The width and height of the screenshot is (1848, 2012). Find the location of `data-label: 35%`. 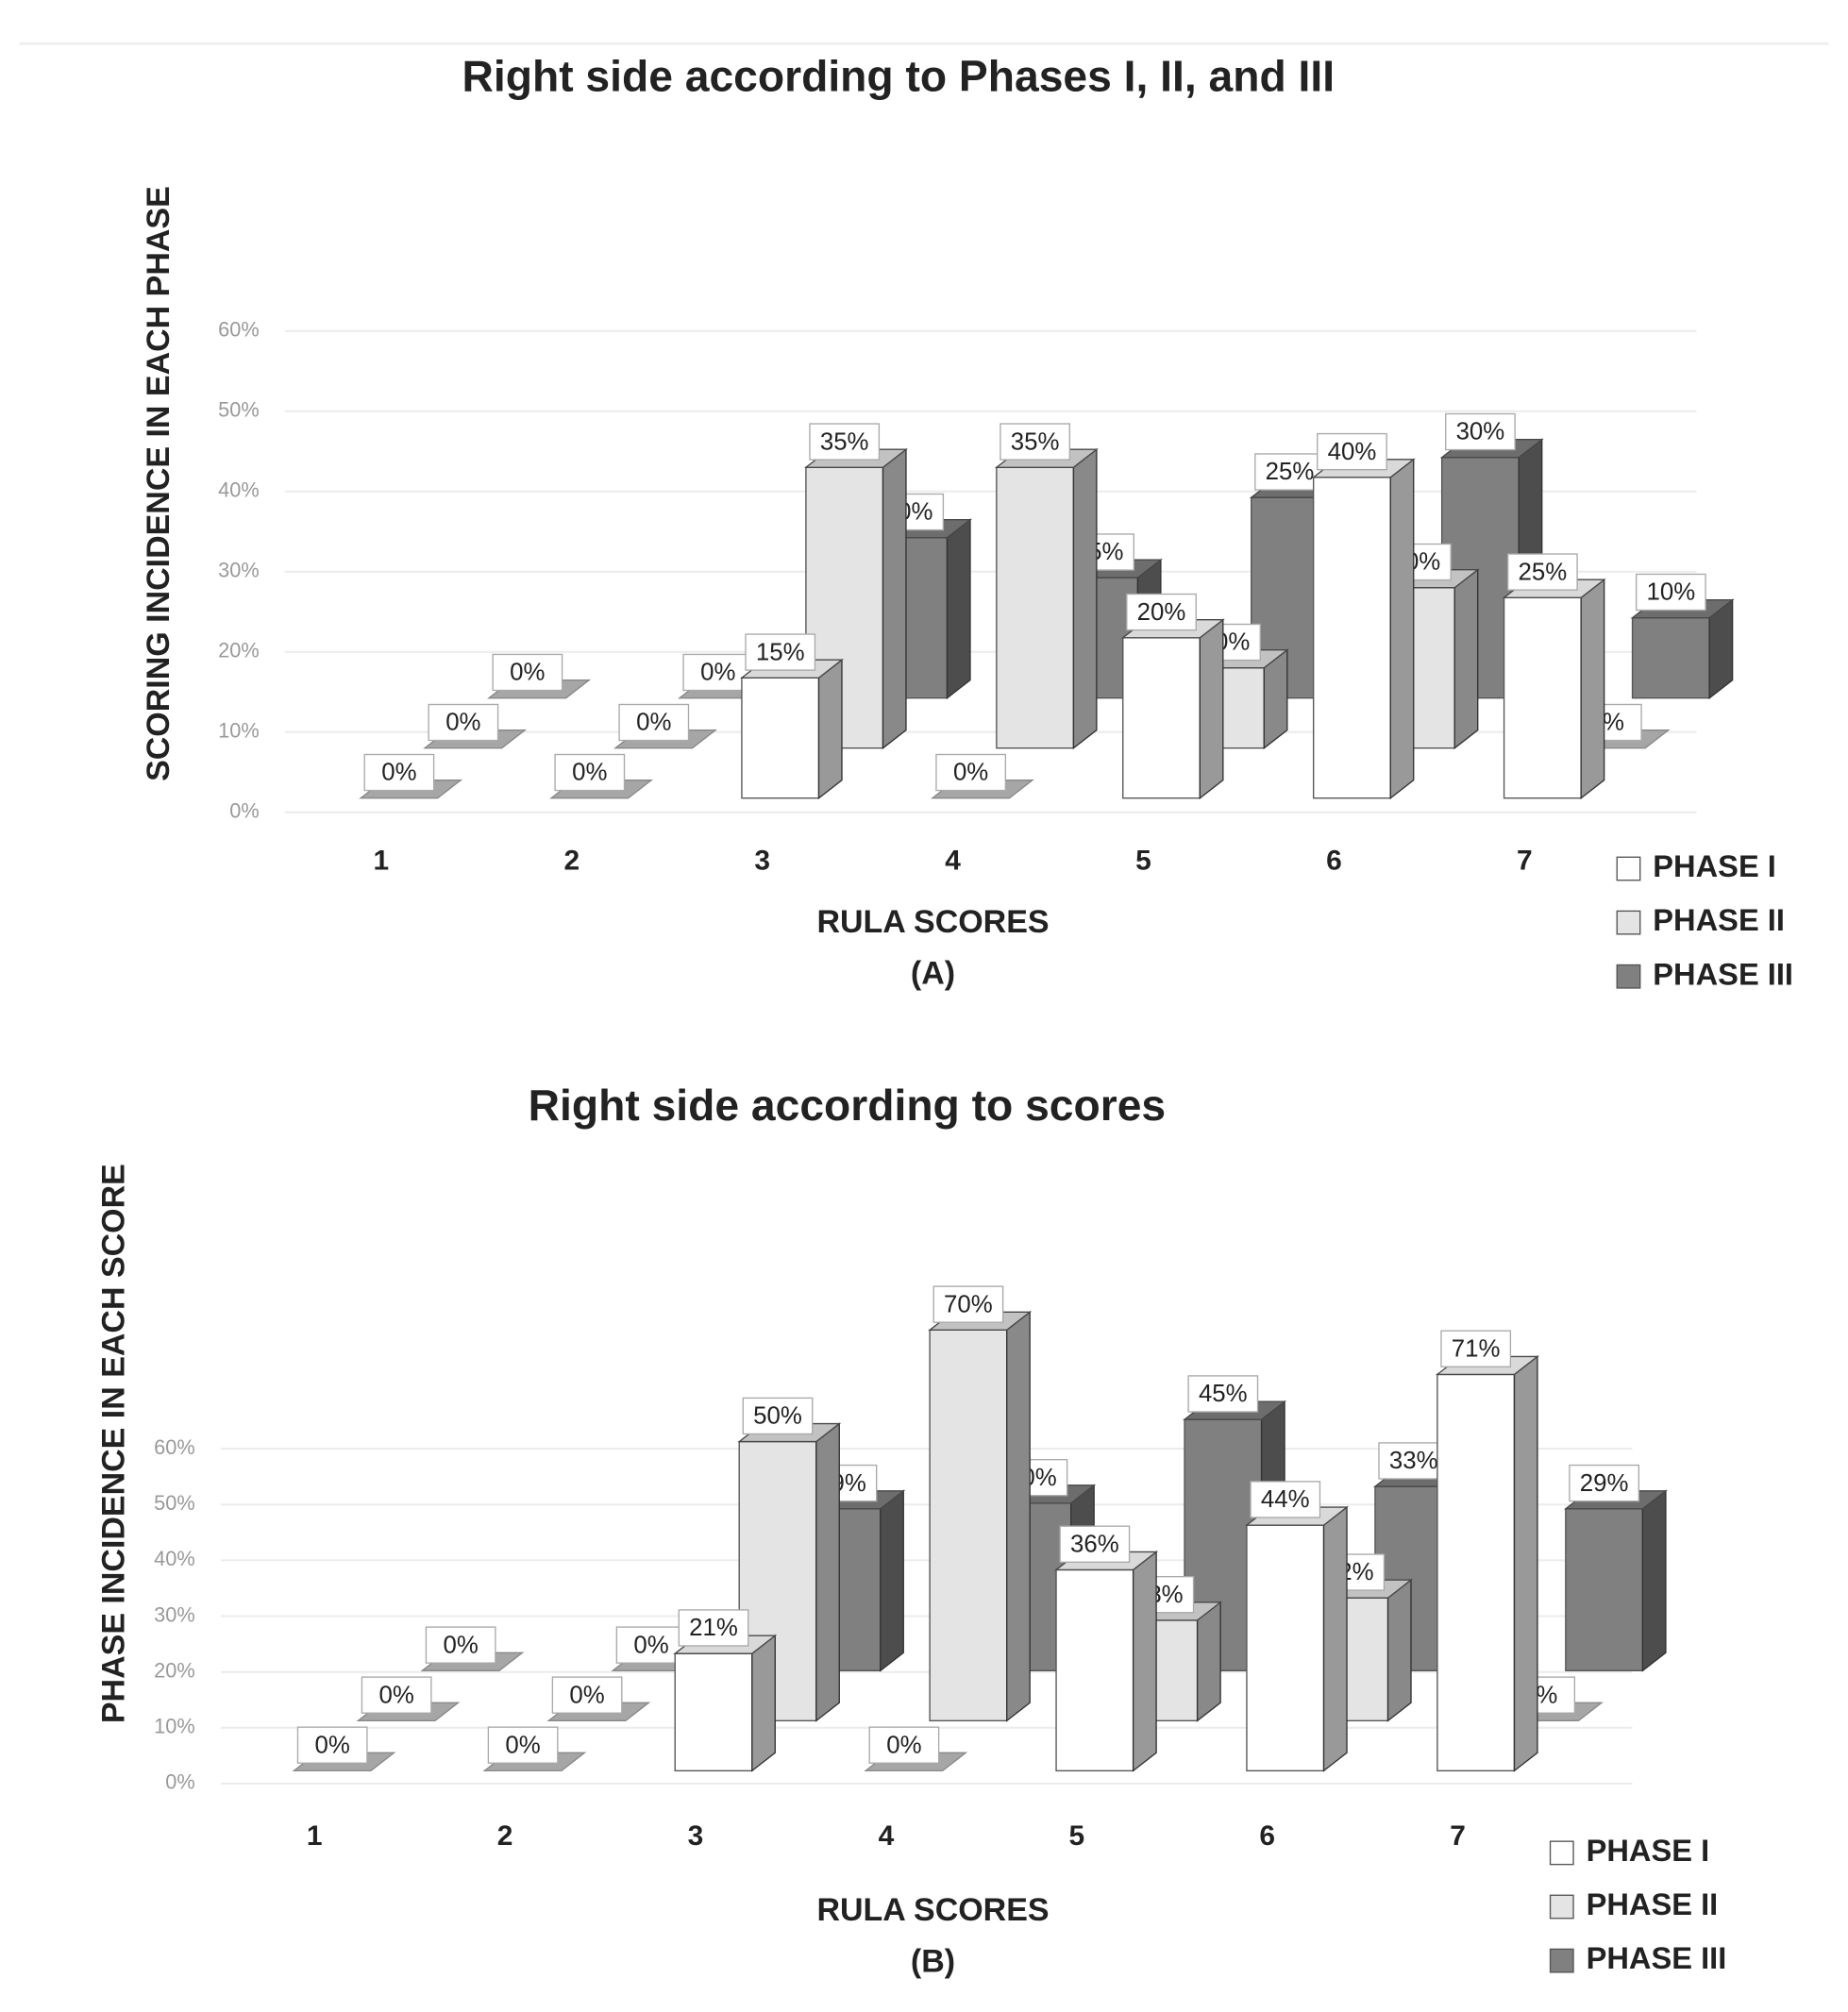

data-label: 35% is located at coordinates (844, 442).